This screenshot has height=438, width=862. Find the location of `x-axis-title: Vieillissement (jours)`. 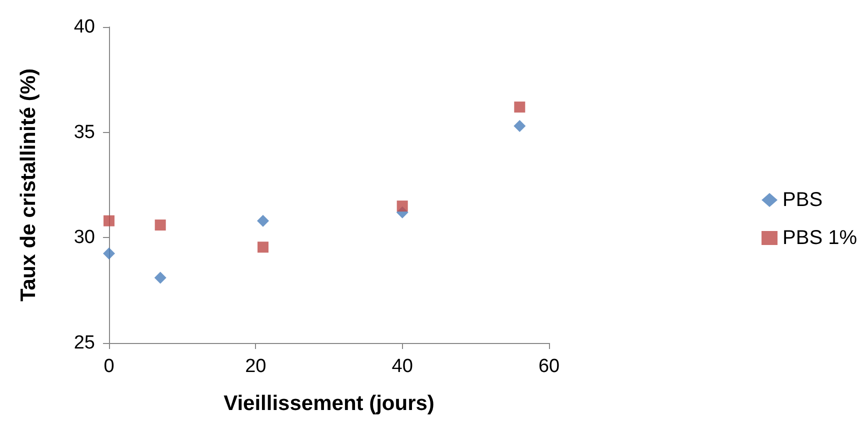

x-axis-title: Vieillissement (jours) is located at coordinates (329, 403).